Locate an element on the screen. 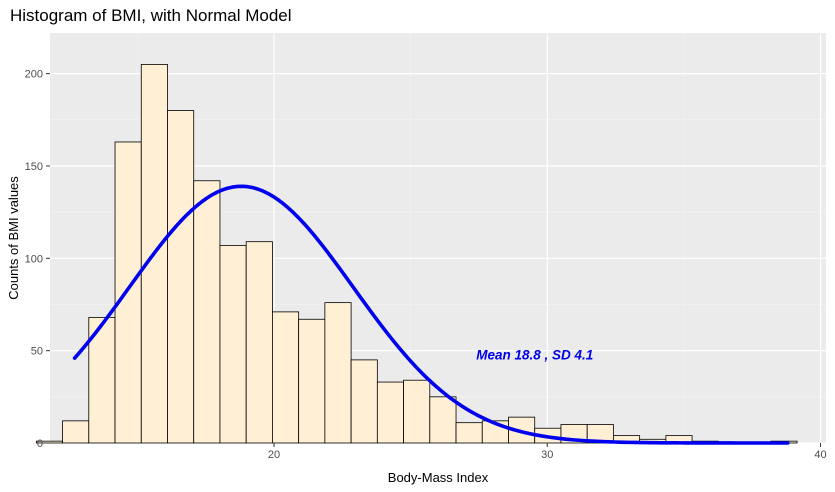 The width and height of the screenshot is (835, 492). x-tick-label: 20 is located at coordinates (274, 455).